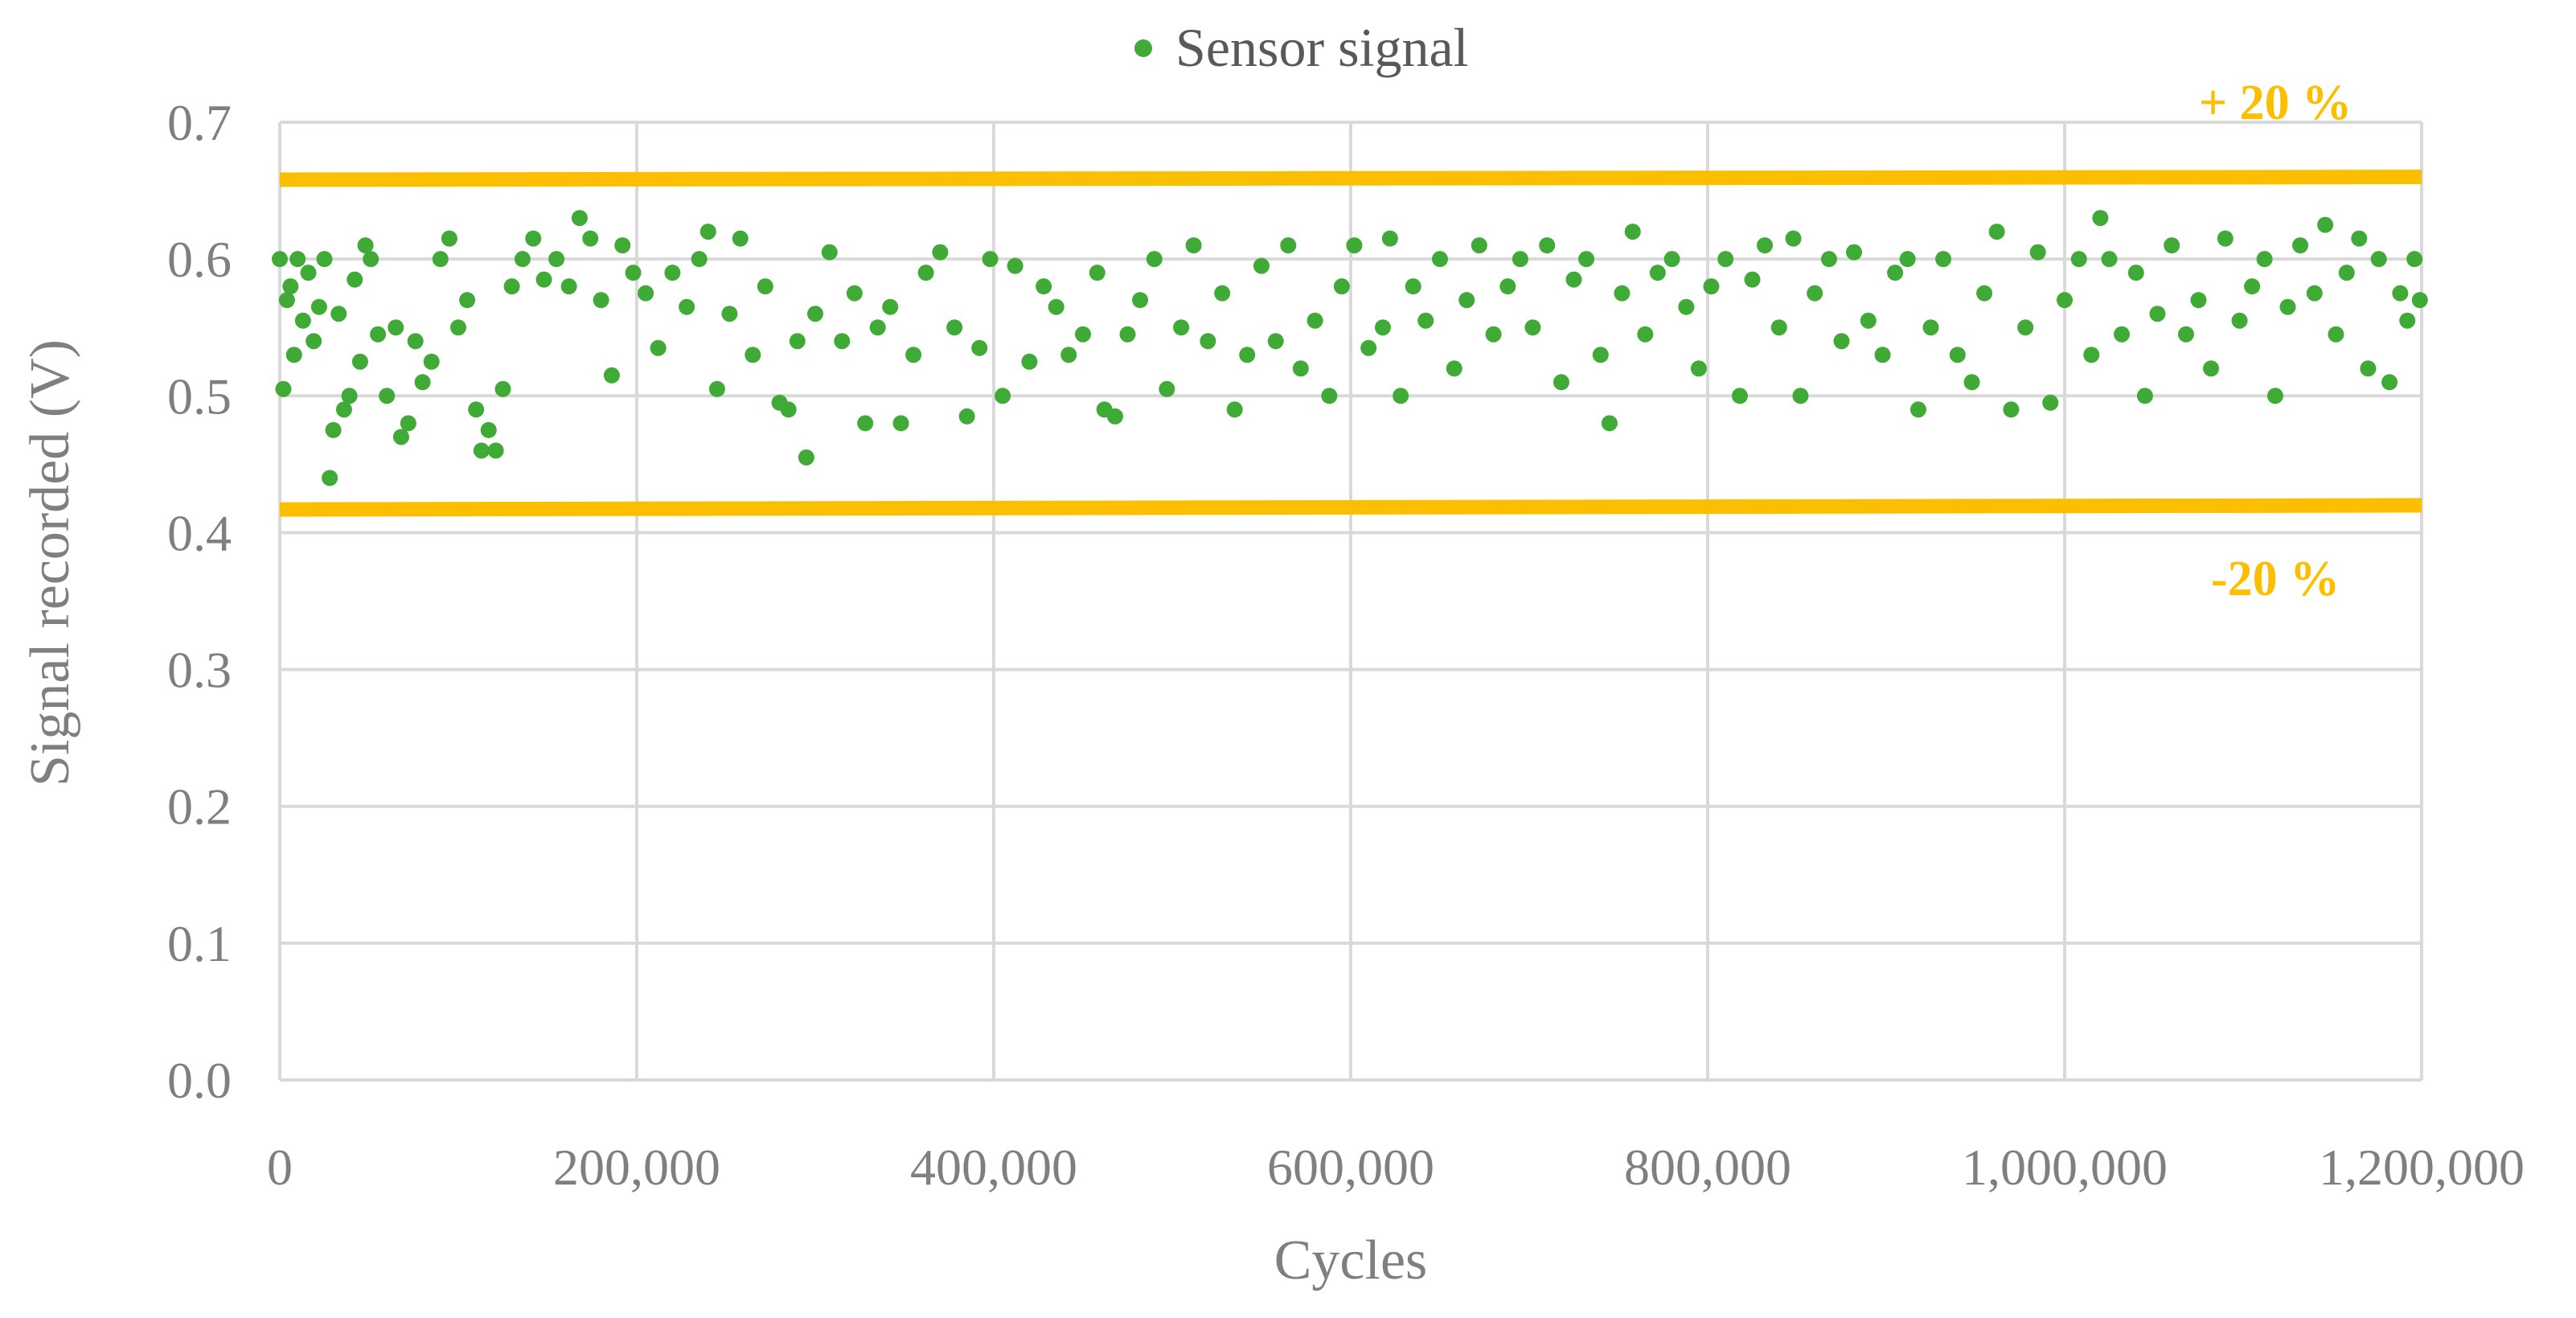  Describe the element at coordinates (199, 807) in the screenshot. I see `y-tick-label-2: 0.2` at that location.